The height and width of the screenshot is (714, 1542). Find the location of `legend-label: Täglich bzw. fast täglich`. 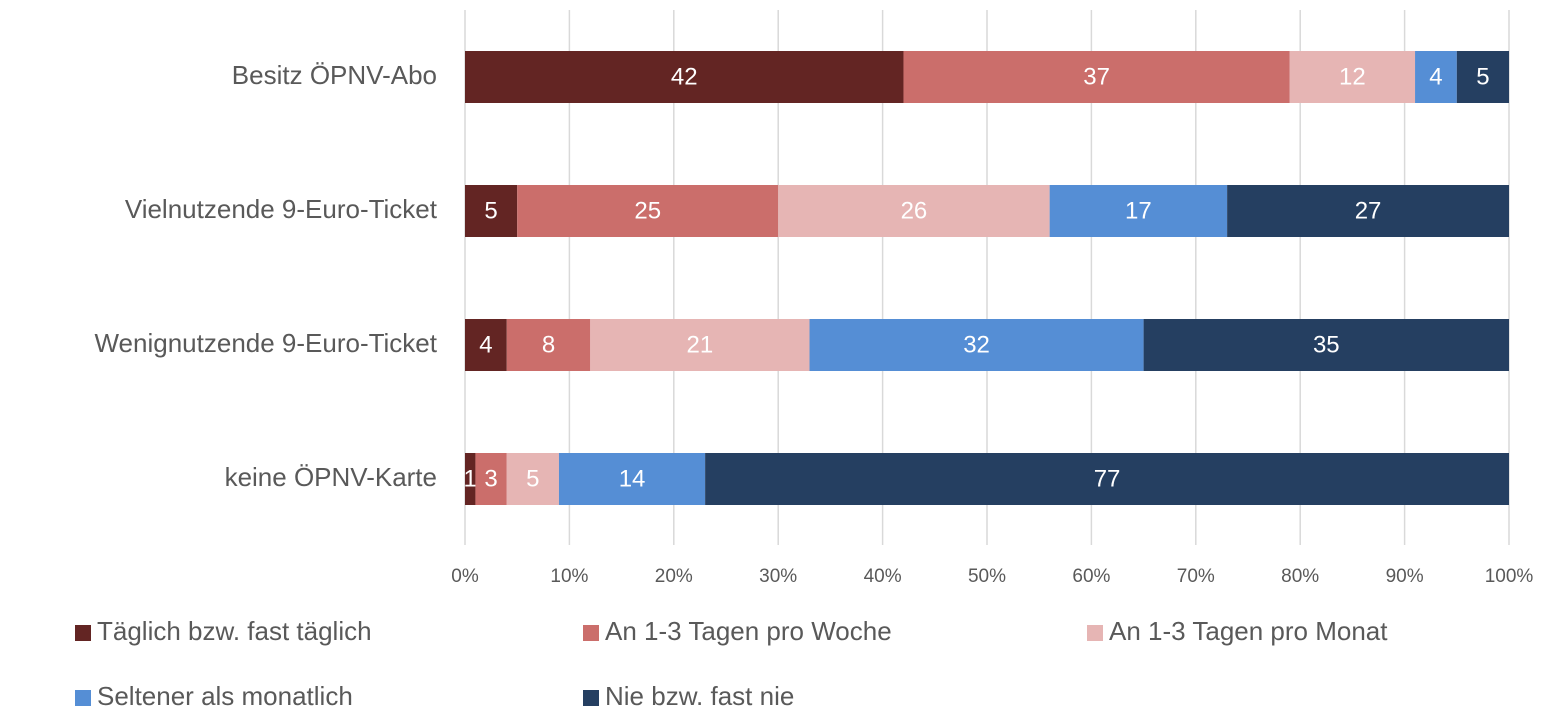

legend-label: Täglich bzw. fast täglich is located at coordinates (234, 631).